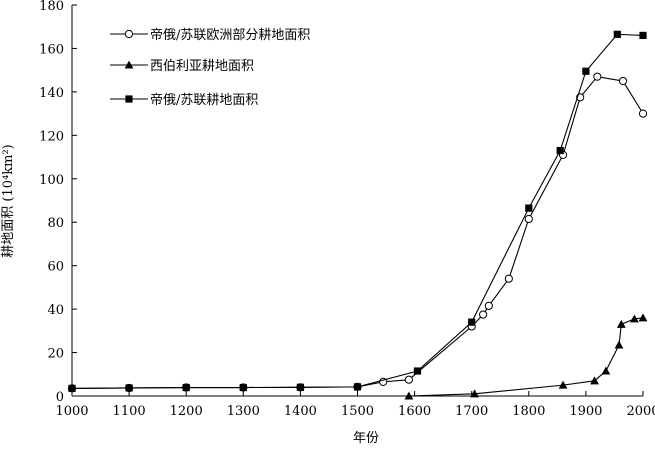  I want to click on y-tick-label: 40, so click(55, 310).